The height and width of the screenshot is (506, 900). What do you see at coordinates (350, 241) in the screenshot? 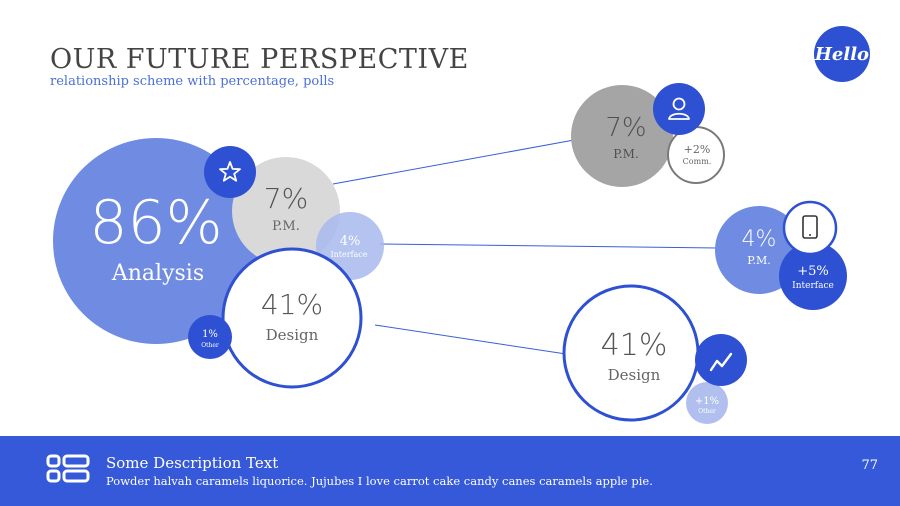
I see `interface-value: 4%` at bounding box center [350, 241].